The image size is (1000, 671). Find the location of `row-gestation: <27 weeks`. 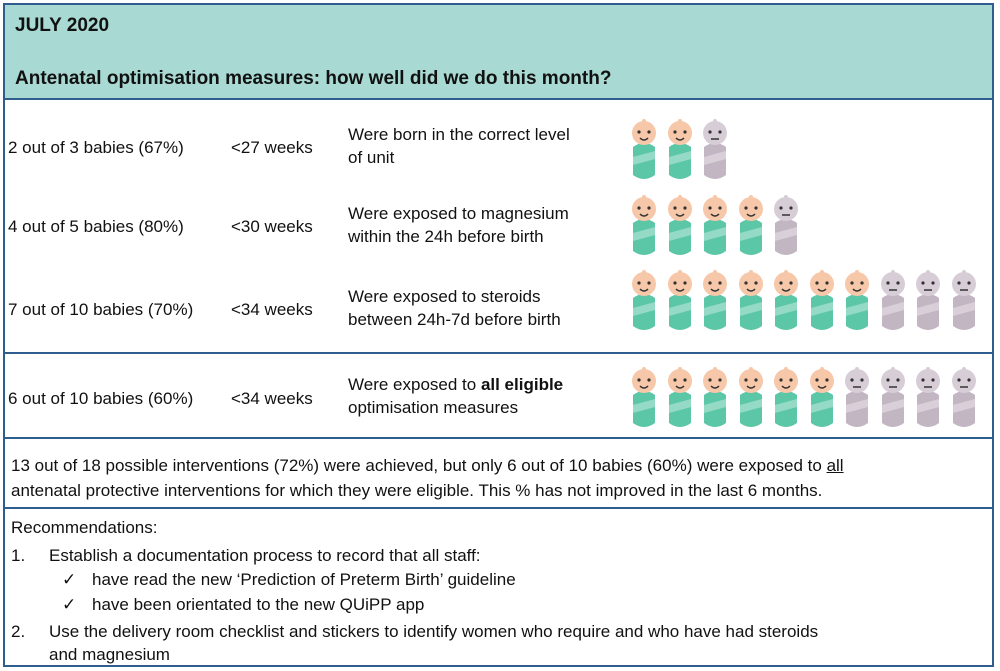

row-gestation: <27 weeks is located at coordinates (272, 147).